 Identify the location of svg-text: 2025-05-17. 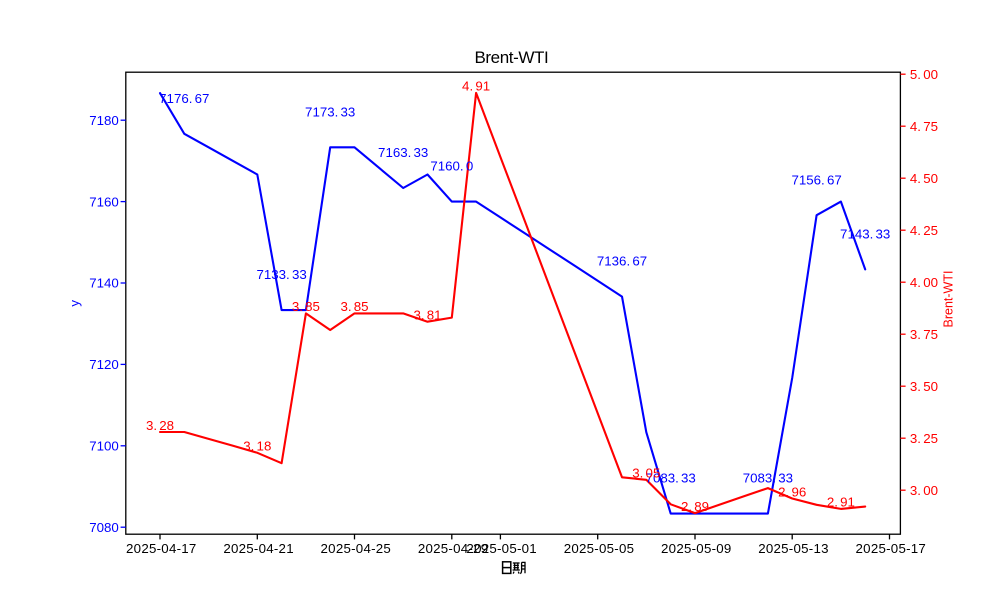
(891, 548).